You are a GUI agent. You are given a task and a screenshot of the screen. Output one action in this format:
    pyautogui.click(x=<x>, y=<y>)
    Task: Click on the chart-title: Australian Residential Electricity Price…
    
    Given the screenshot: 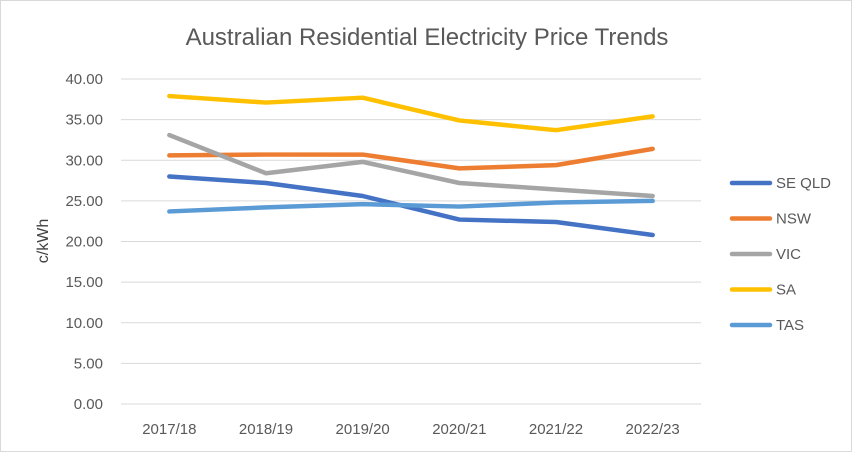 What is the action you would take?
    pyautogui.click(x=427, y=37)
    